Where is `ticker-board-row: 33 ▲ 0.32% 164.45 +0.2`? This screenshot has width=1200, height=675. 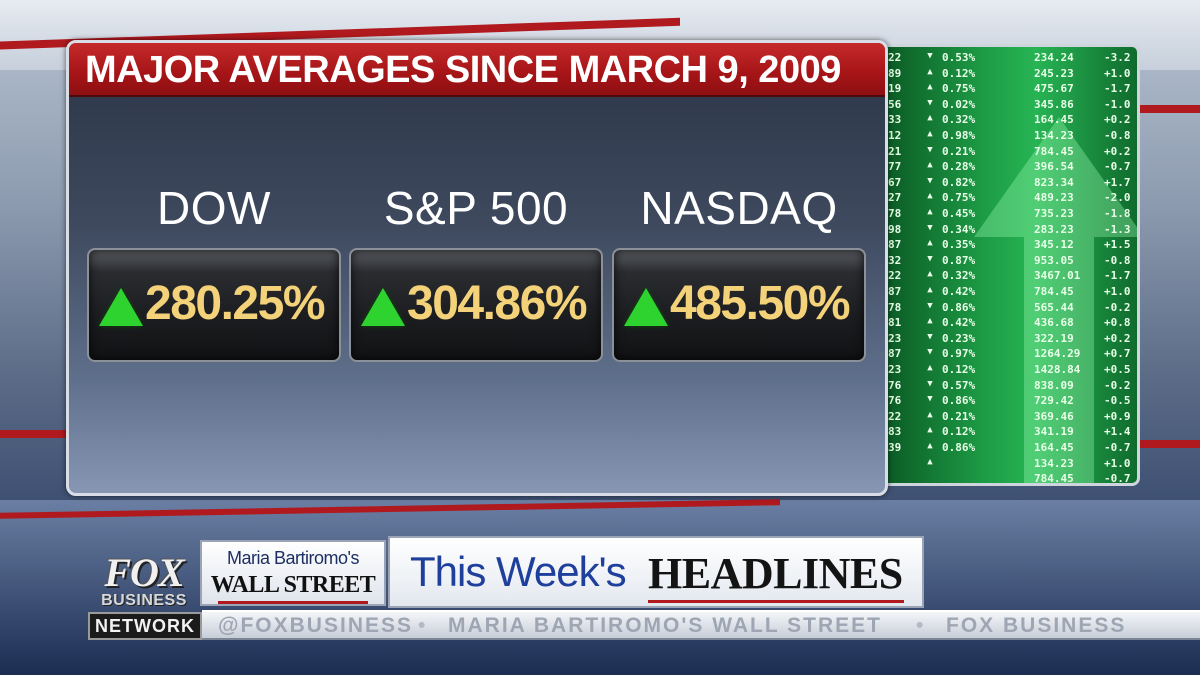
ticker-board-row: 33 ▲ 0.32% 164.45 +0.2 is located at coordinates (1010, 120).